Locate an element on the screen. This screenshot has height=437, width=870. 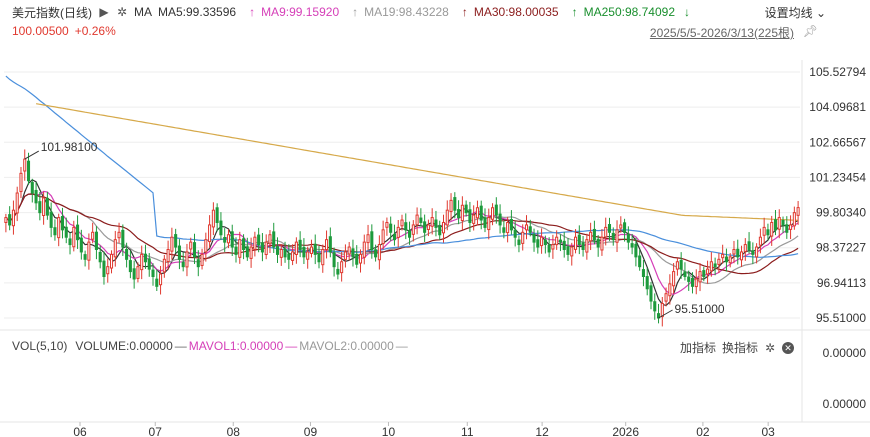
chart-title: 美元指数(日线) is located at coordinates (52, 12).